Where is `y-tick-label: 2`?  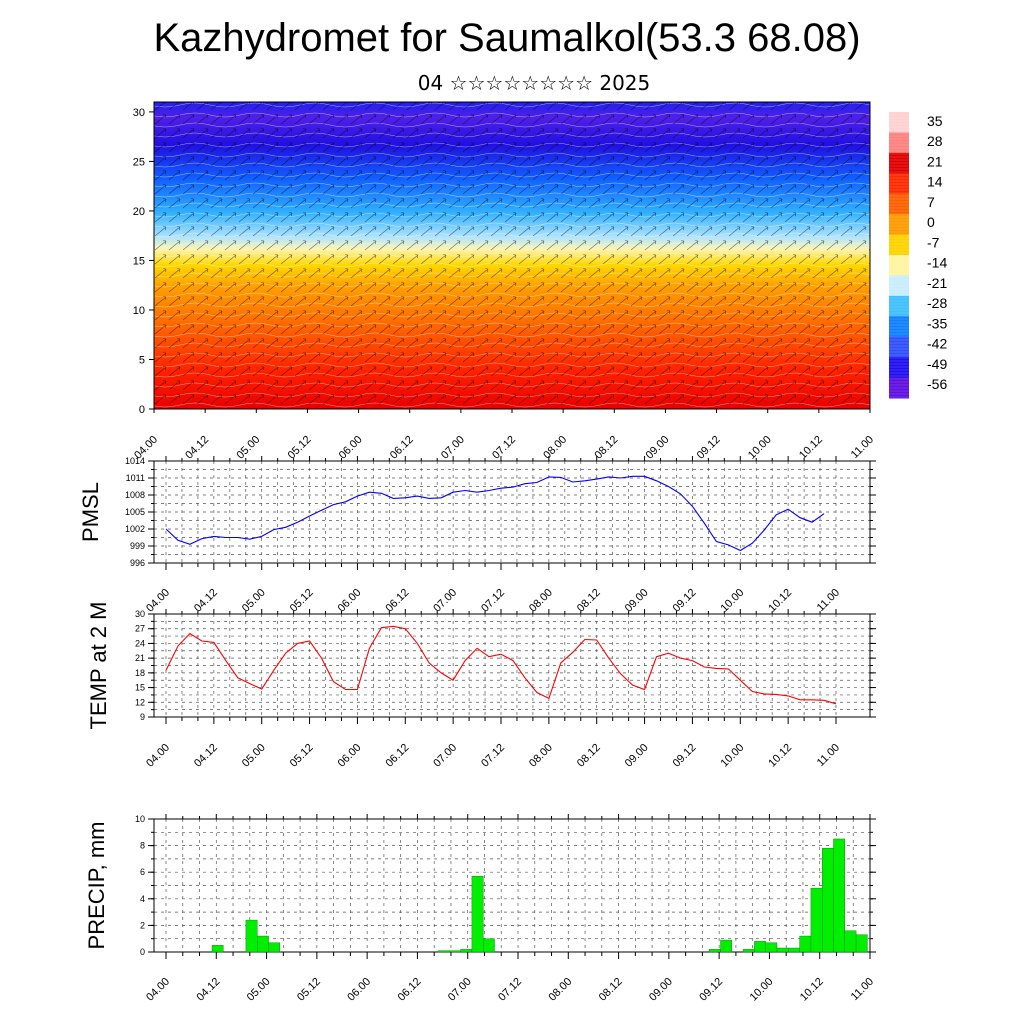
y-tick-label: 2 is located at coordinates (142, 925).